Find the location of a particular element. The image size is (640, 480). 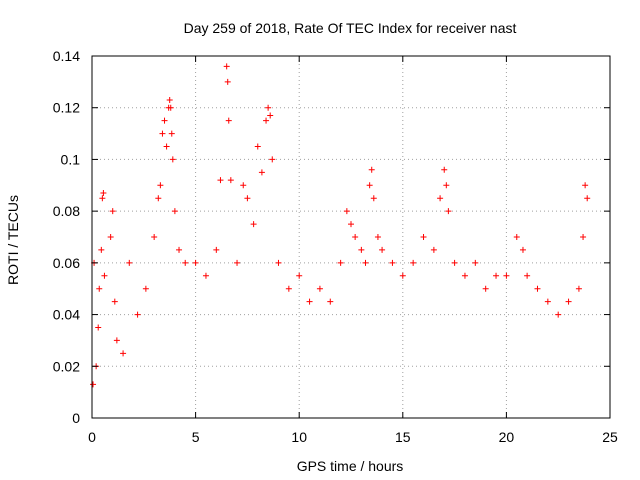

y-tick-label: 0.04 is located at coordinates (66, 315).